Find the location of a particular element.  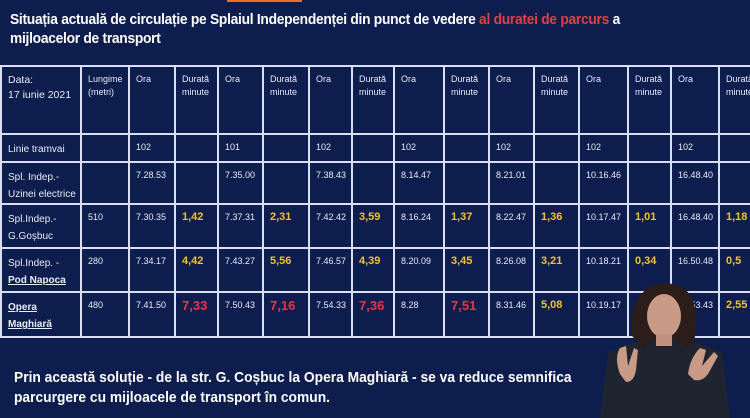

duration-value: 4,42 is located at coordinates (193, 261).